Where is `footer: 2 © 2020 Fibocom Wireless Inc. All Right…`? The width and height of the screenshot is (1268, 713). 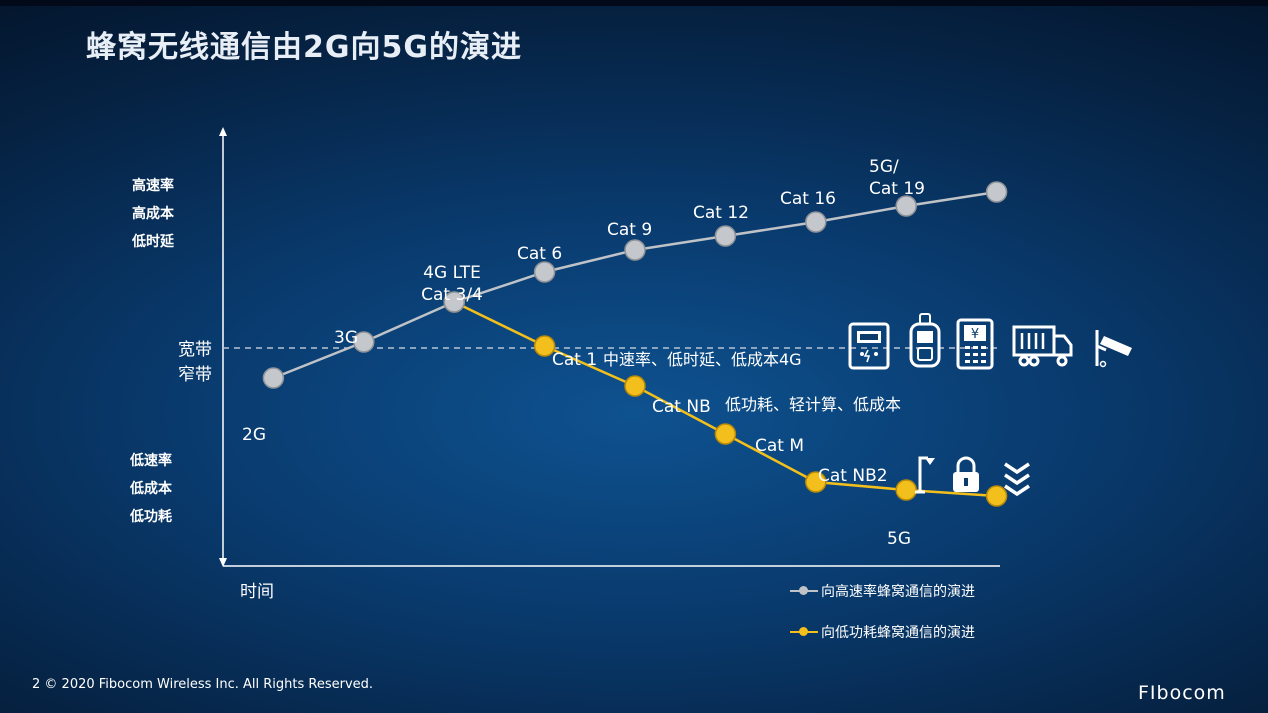 footer: 2 © 2020 Fibocom Wireless Inc. All Right… is located at coordinates (202, 684).